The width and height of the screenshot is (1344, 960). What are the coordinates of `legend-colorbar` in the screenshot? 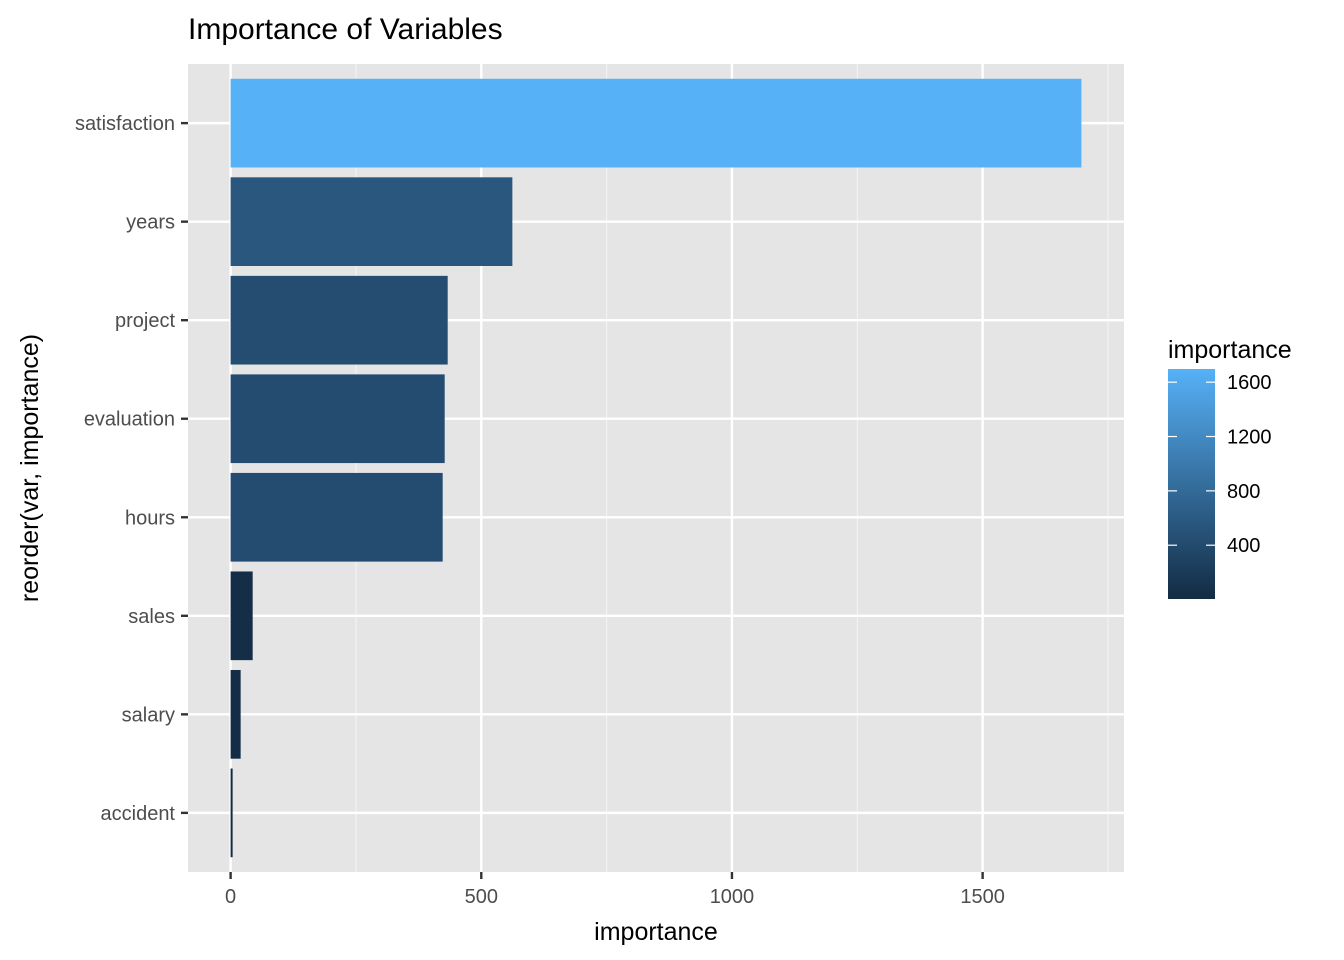 It's located at (1191, 484).